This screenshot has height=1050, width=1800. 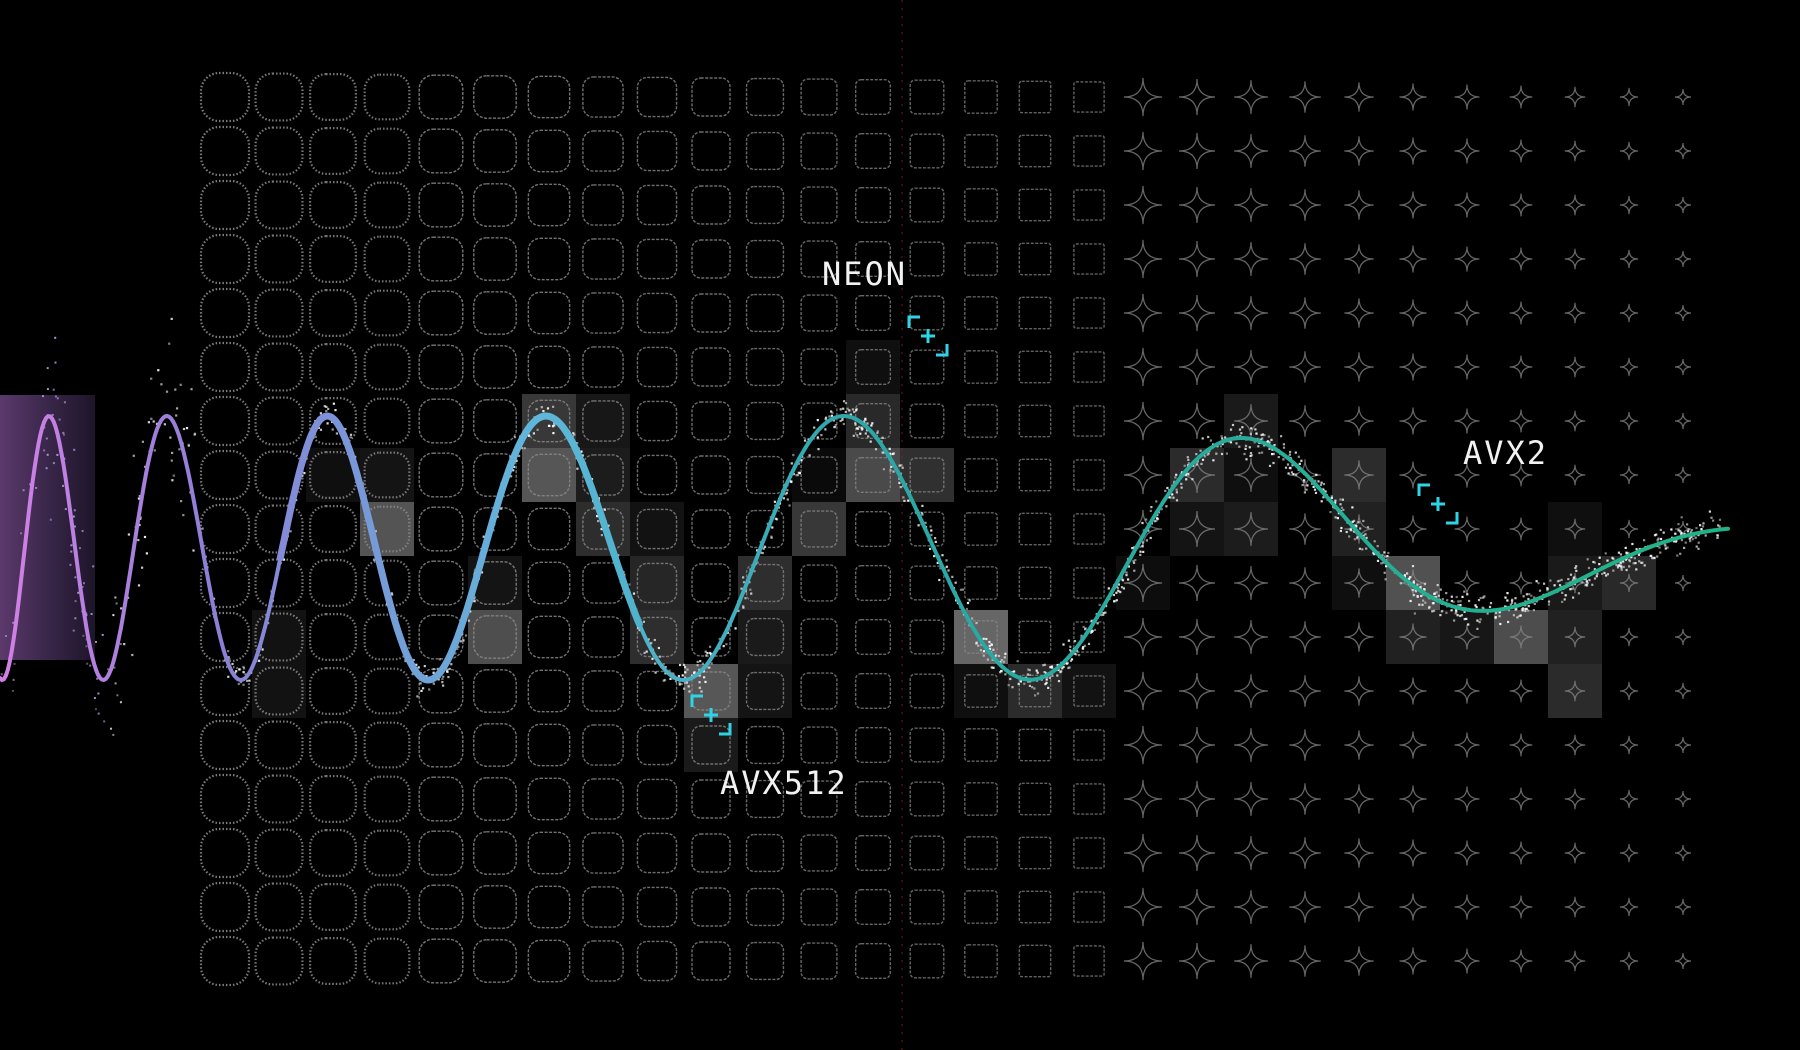 What do you see at coordinates (1506, 453) in the screenshot?
I see `label-avx2: AVX2` at bounding box center [1506, 453].